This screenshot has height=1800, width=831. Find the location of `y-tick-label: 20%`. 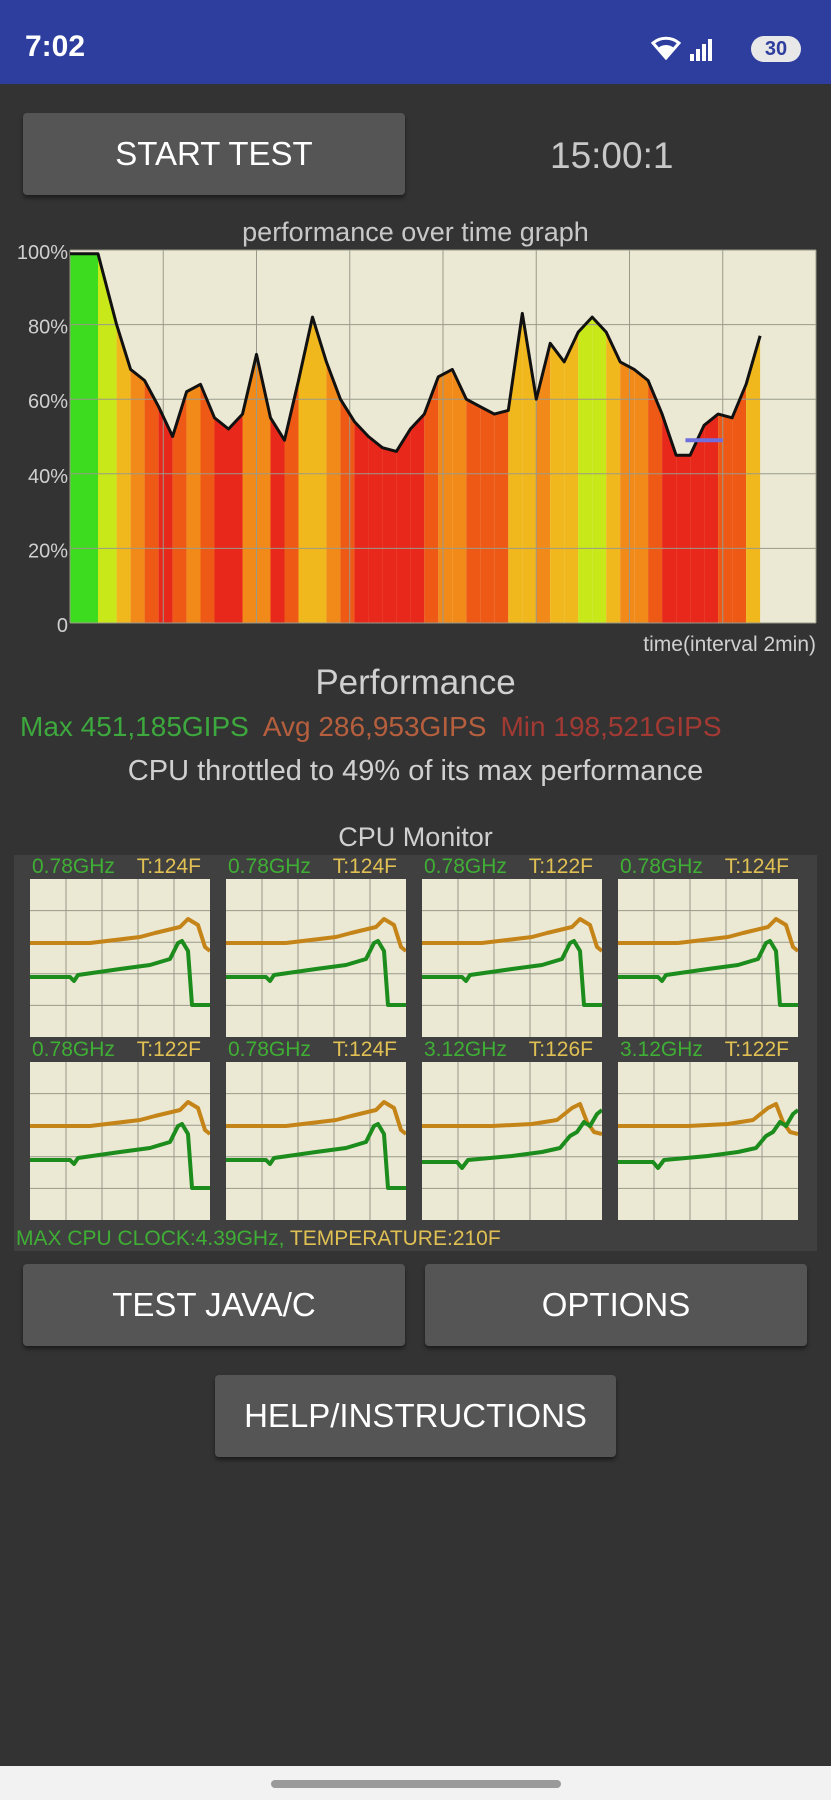

y-tick-label: 20% is located at coordinates (48, 551).